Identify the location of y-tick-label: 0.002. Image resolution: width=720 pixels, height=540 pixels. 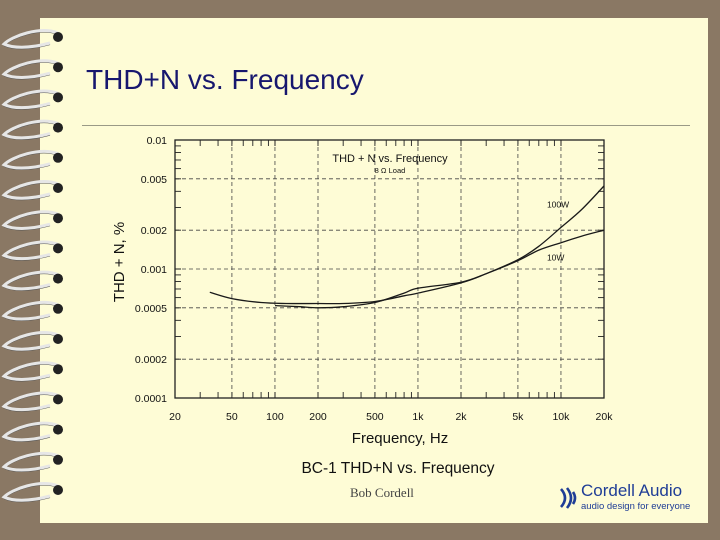
(154, 231).